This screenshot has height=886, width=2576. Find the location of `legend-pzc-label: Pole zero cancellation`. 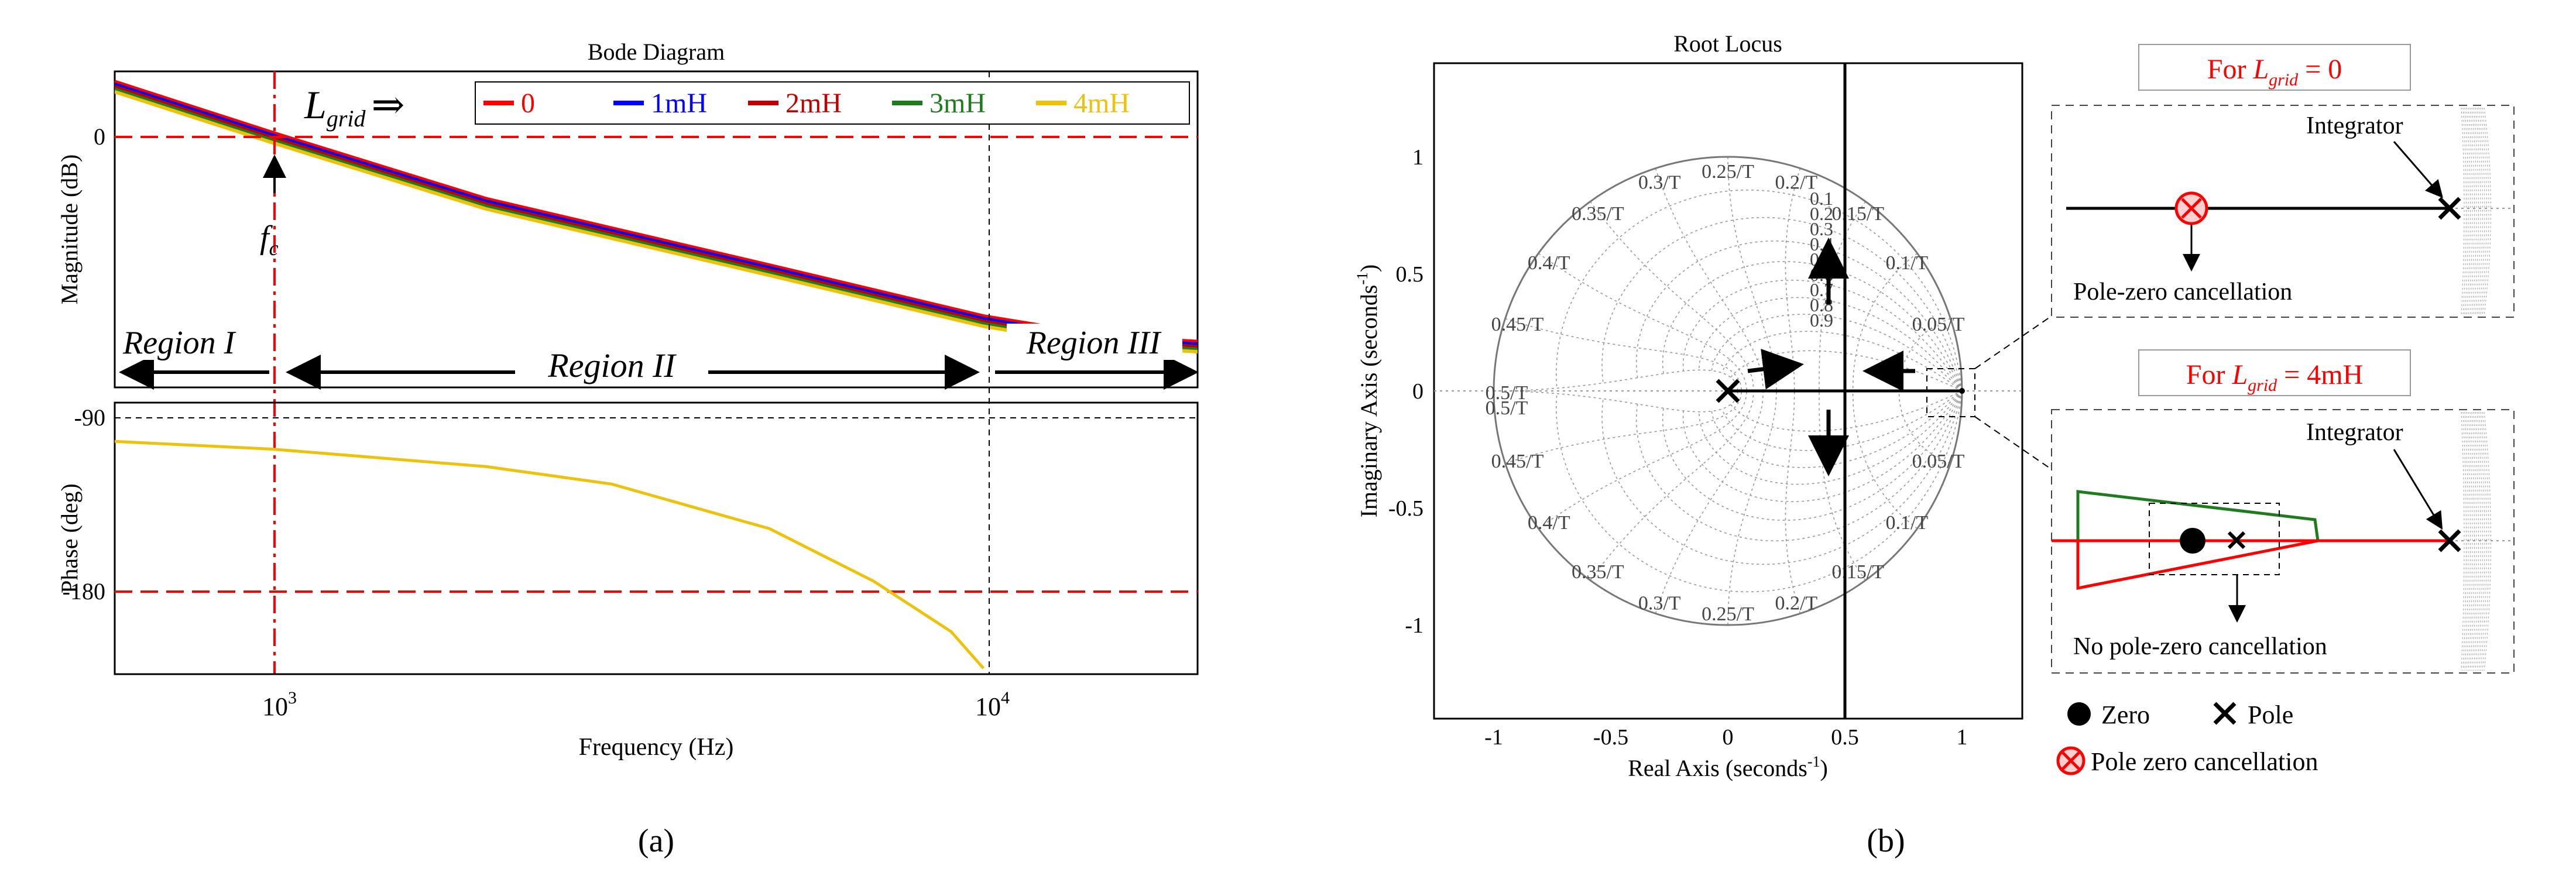

legend-pzc-label: Pole zero cancellation is located at coordinates (2204, 761).